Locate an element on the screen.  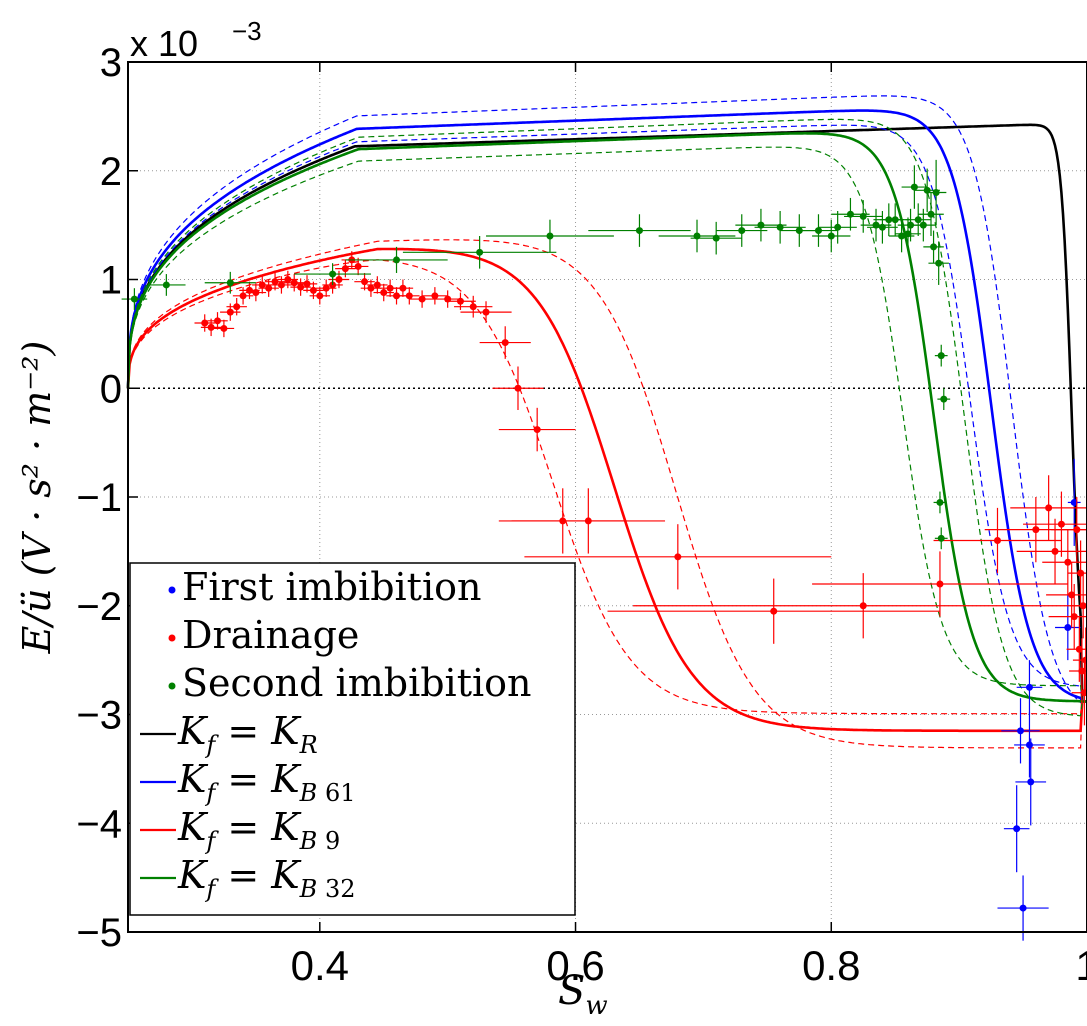
x-tick-label: 0.8 is located at coordinates (831, 965).